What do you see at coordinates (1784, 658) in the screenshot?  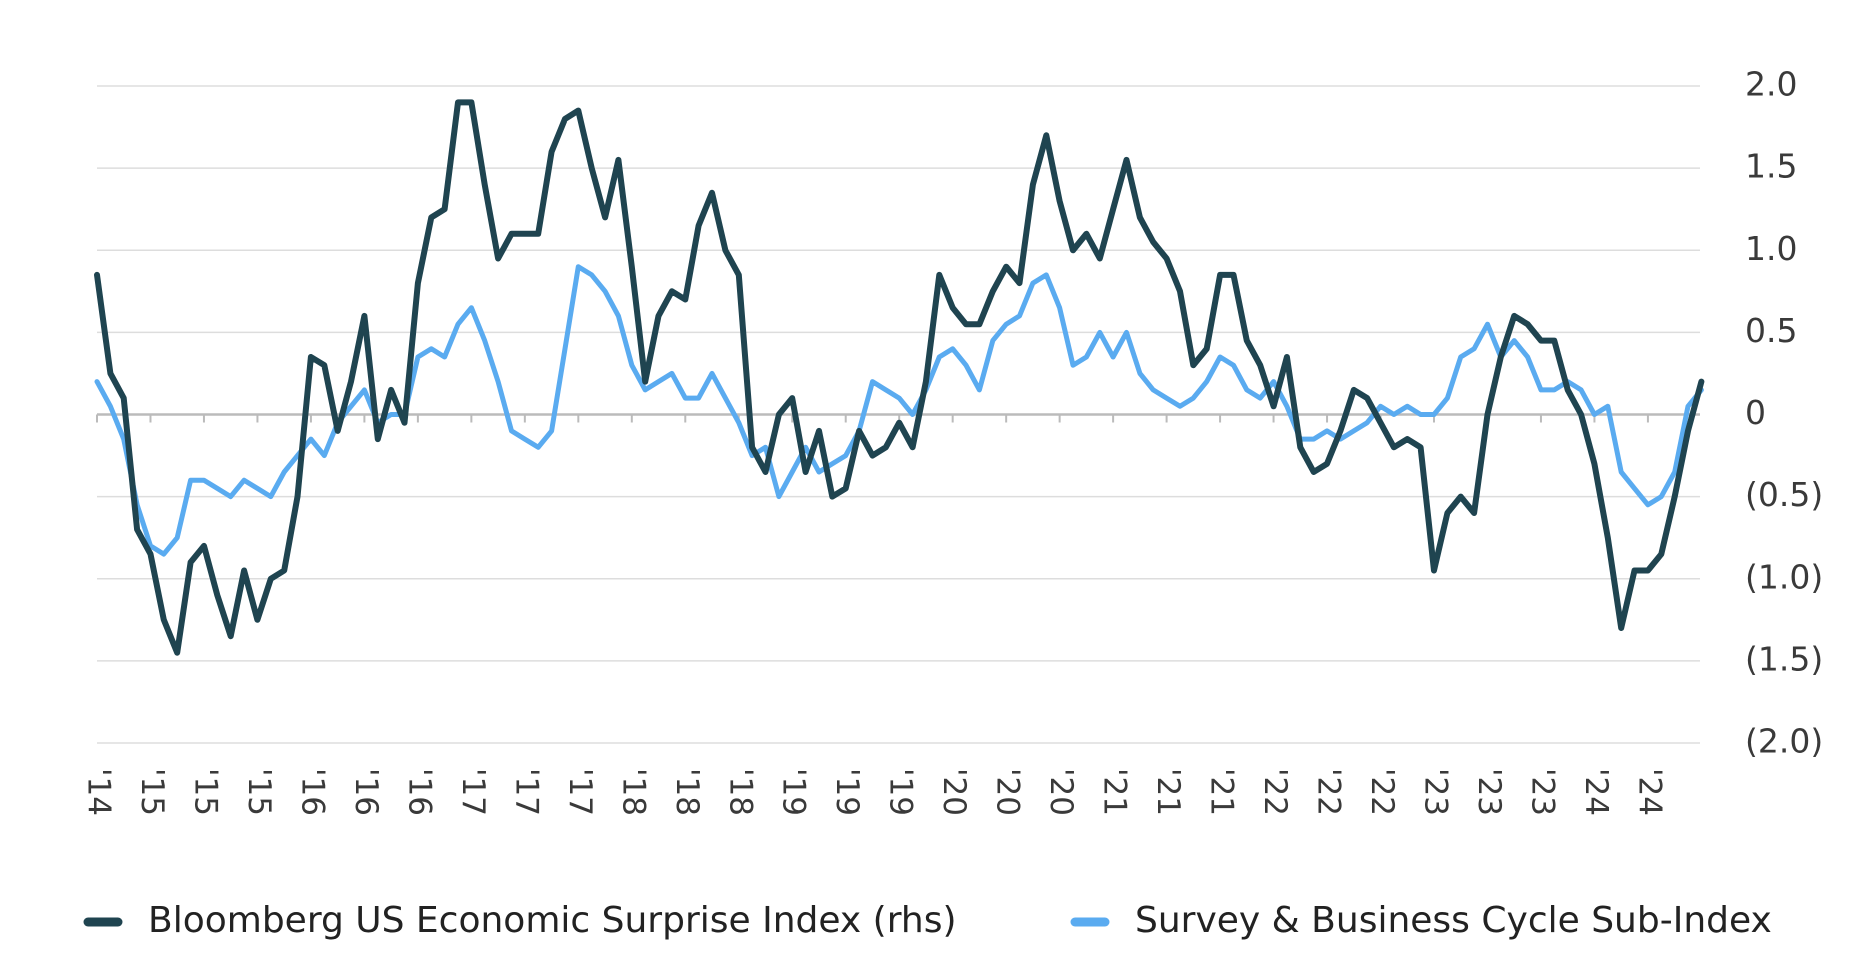 I see `y-tick-label: (1.5)` at bounding box center [1784, 658].